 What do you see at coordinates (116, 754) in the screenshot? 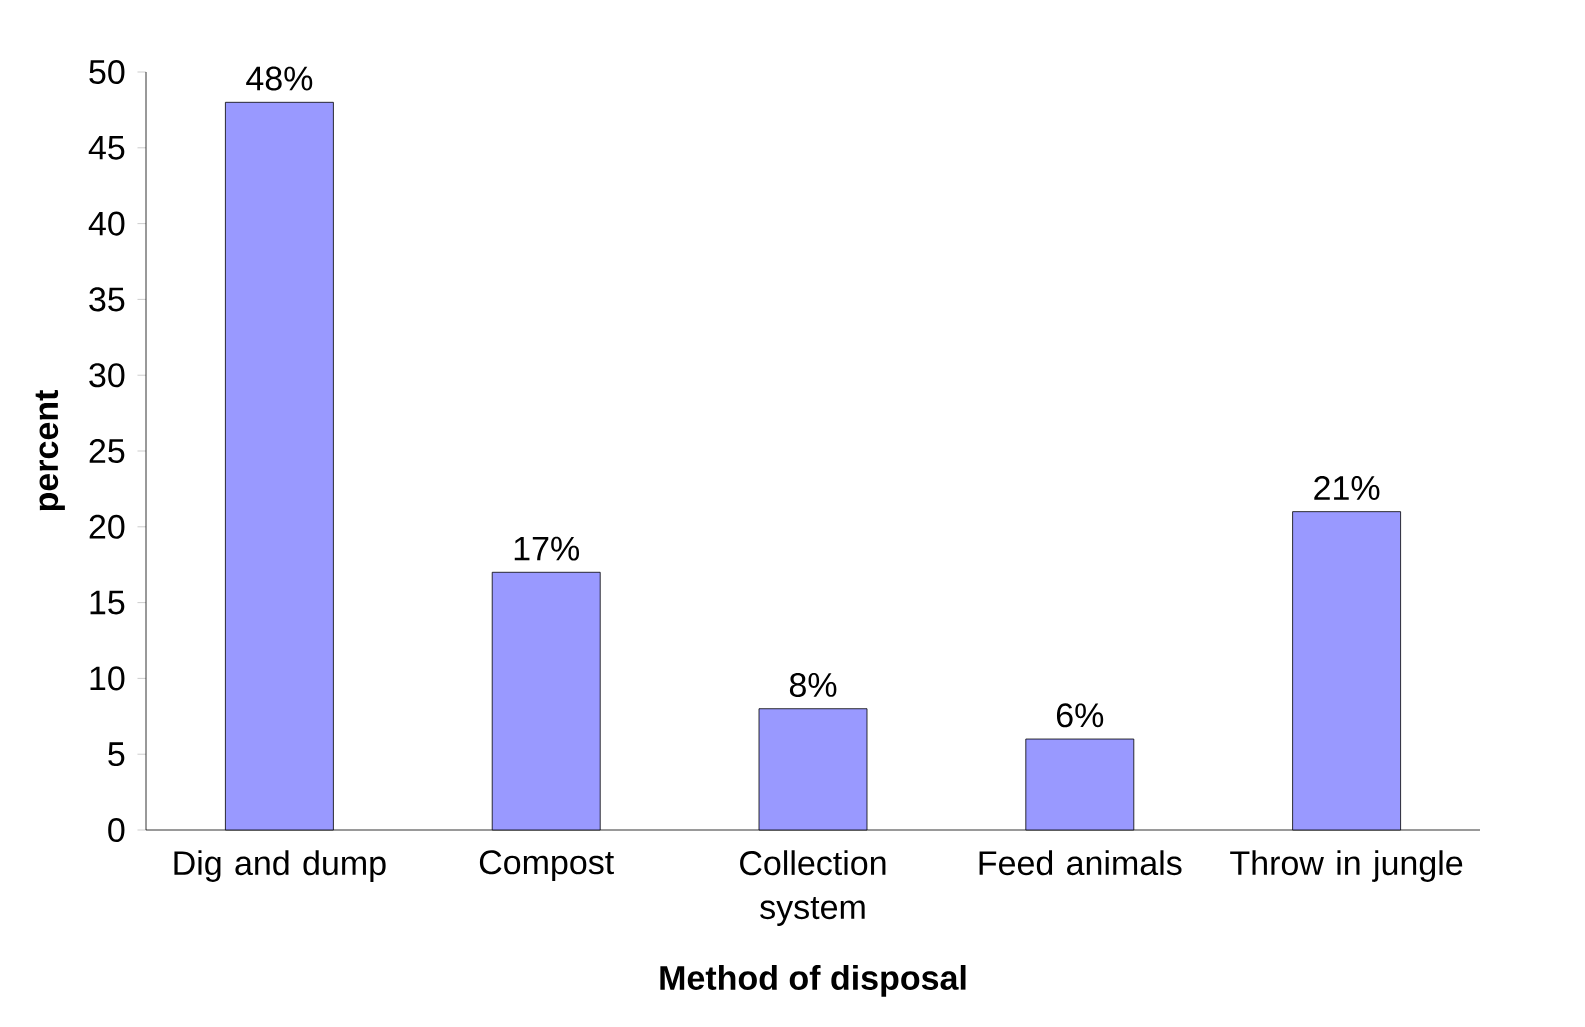
I see `y-tick-label: 5` at bounding box center [116, 754].